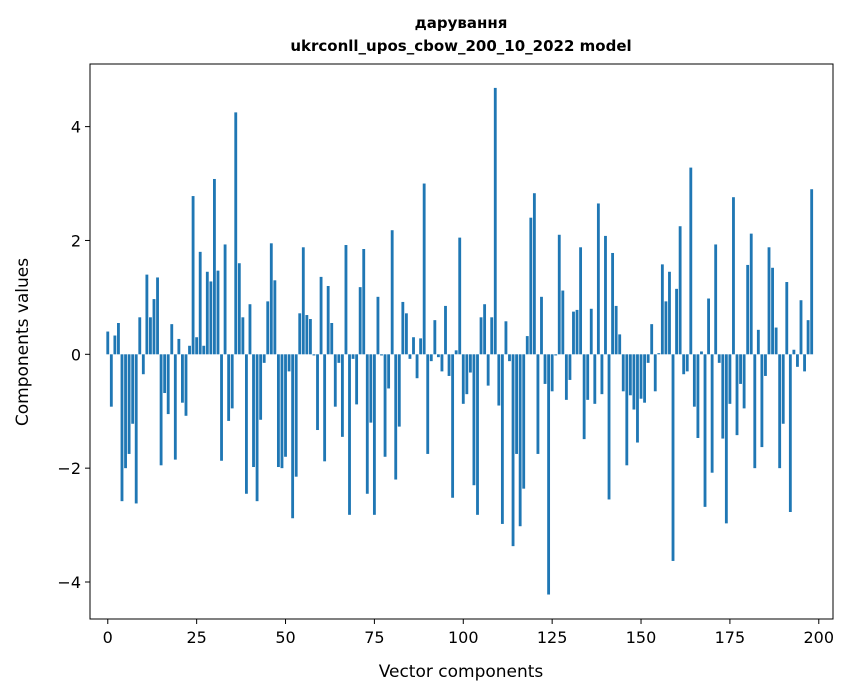 This screenshot has width=847, height=696. What do you see at coordinates (76, 240) in the screenshot?
I see `y-tick-label: 2` at bounding box center [76, 240].